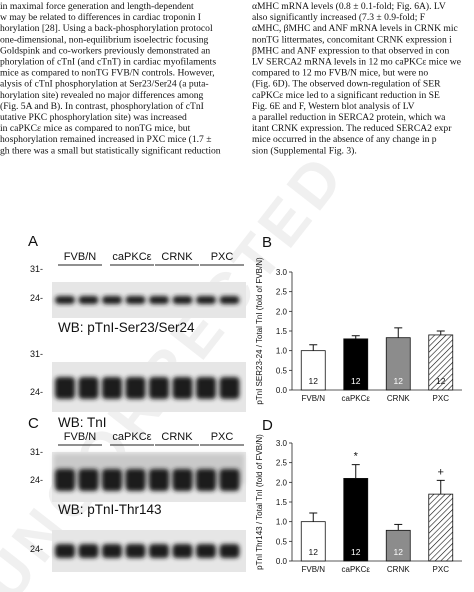  I want to click on significance-marker: +, so click(441, 472).